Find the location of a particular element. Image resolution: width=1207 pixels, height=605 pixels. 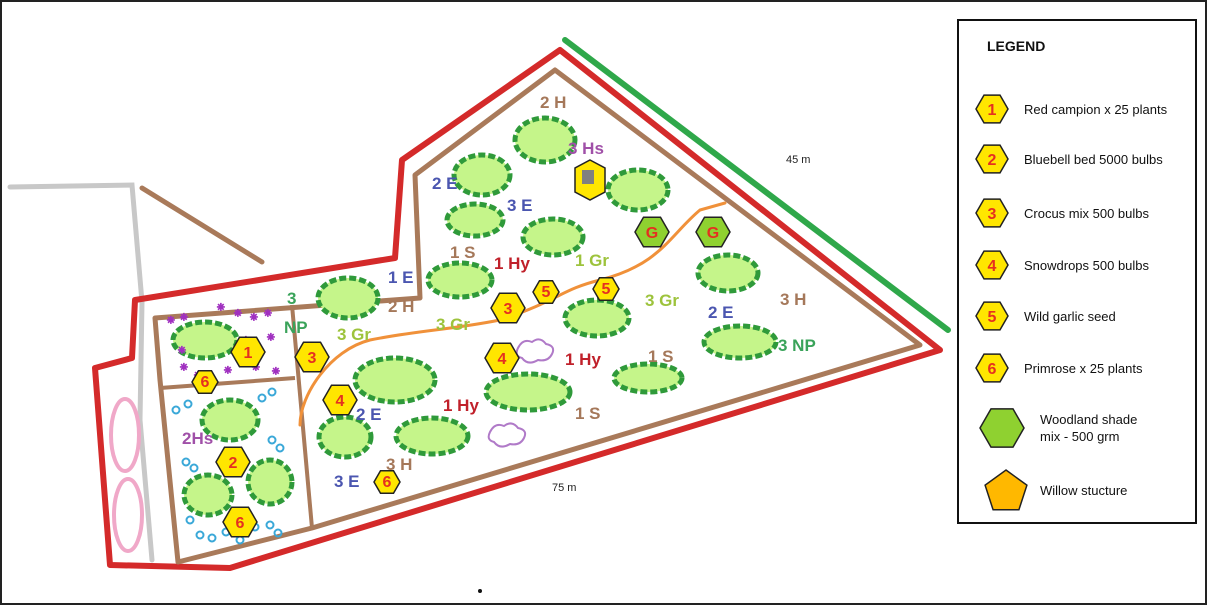

legend-item-label: Bluebell bed 5000 bulbs is located at coordinates (1093, 159).